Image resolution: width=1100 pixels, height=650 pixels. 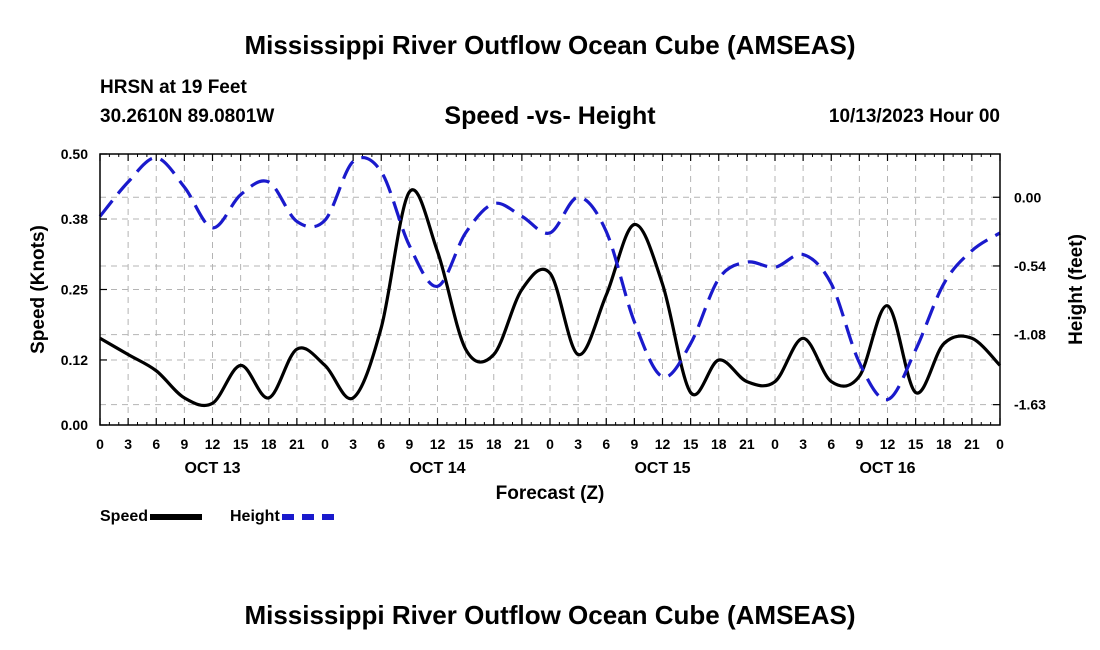 I want to click on x-date-label: OCT 15, so click(x=662, y=468).